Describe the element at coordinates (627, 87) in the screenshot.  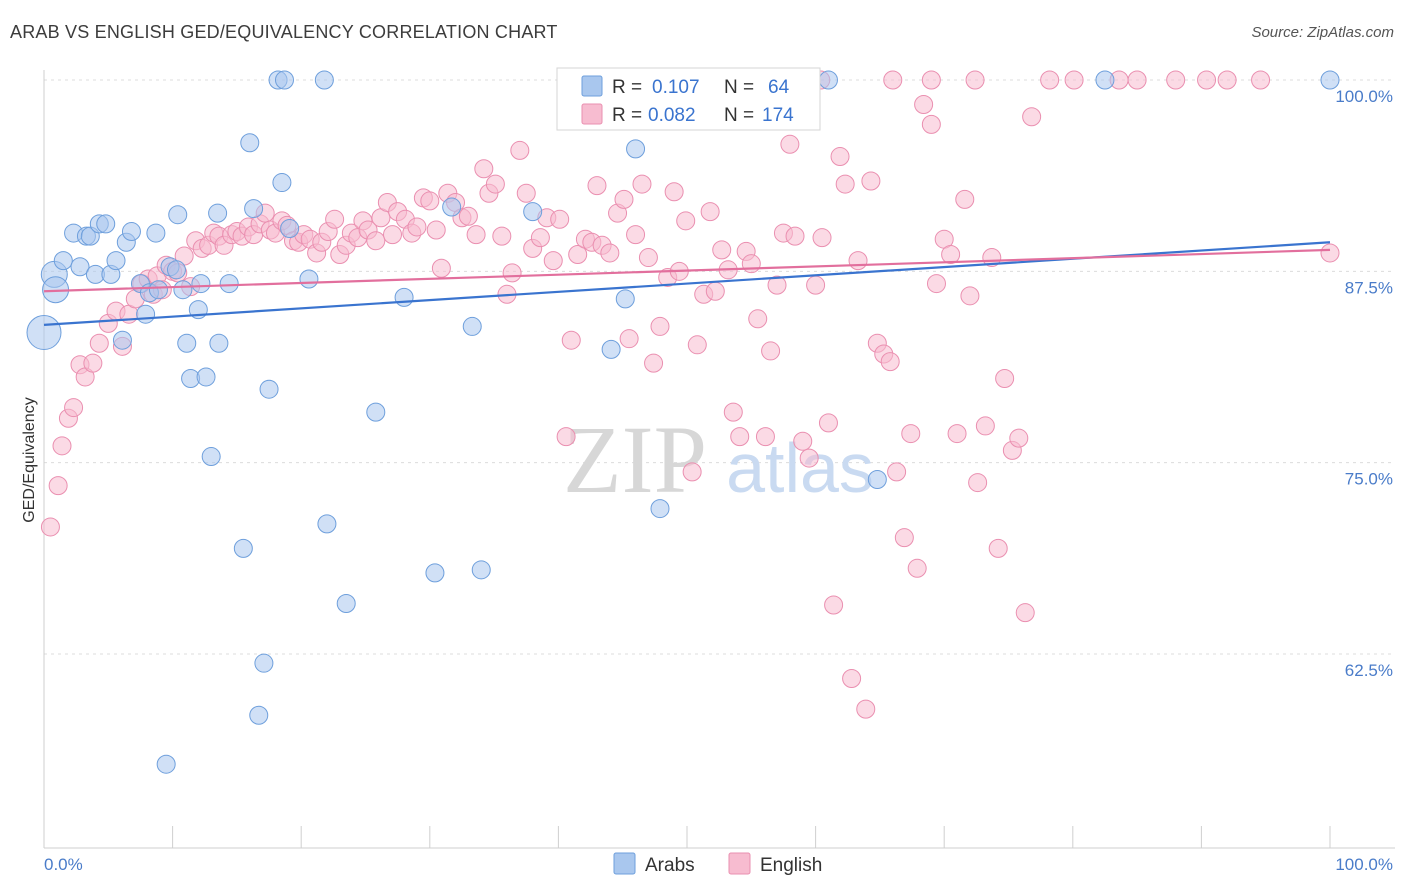
I see `legend-r-label-arabs: R =` at that location.